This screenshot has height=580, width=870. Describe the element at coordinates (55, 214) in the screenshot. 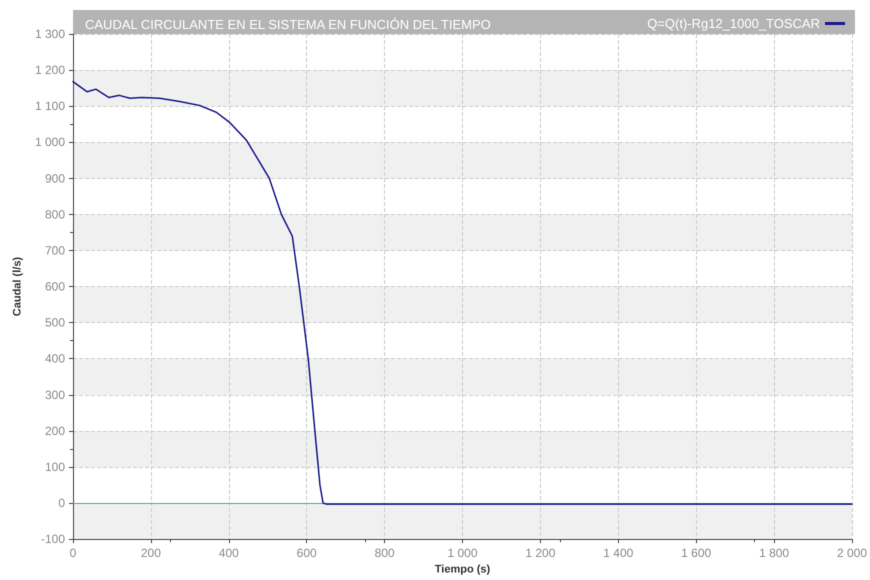

I see `y-tick-label: 800` at that location.